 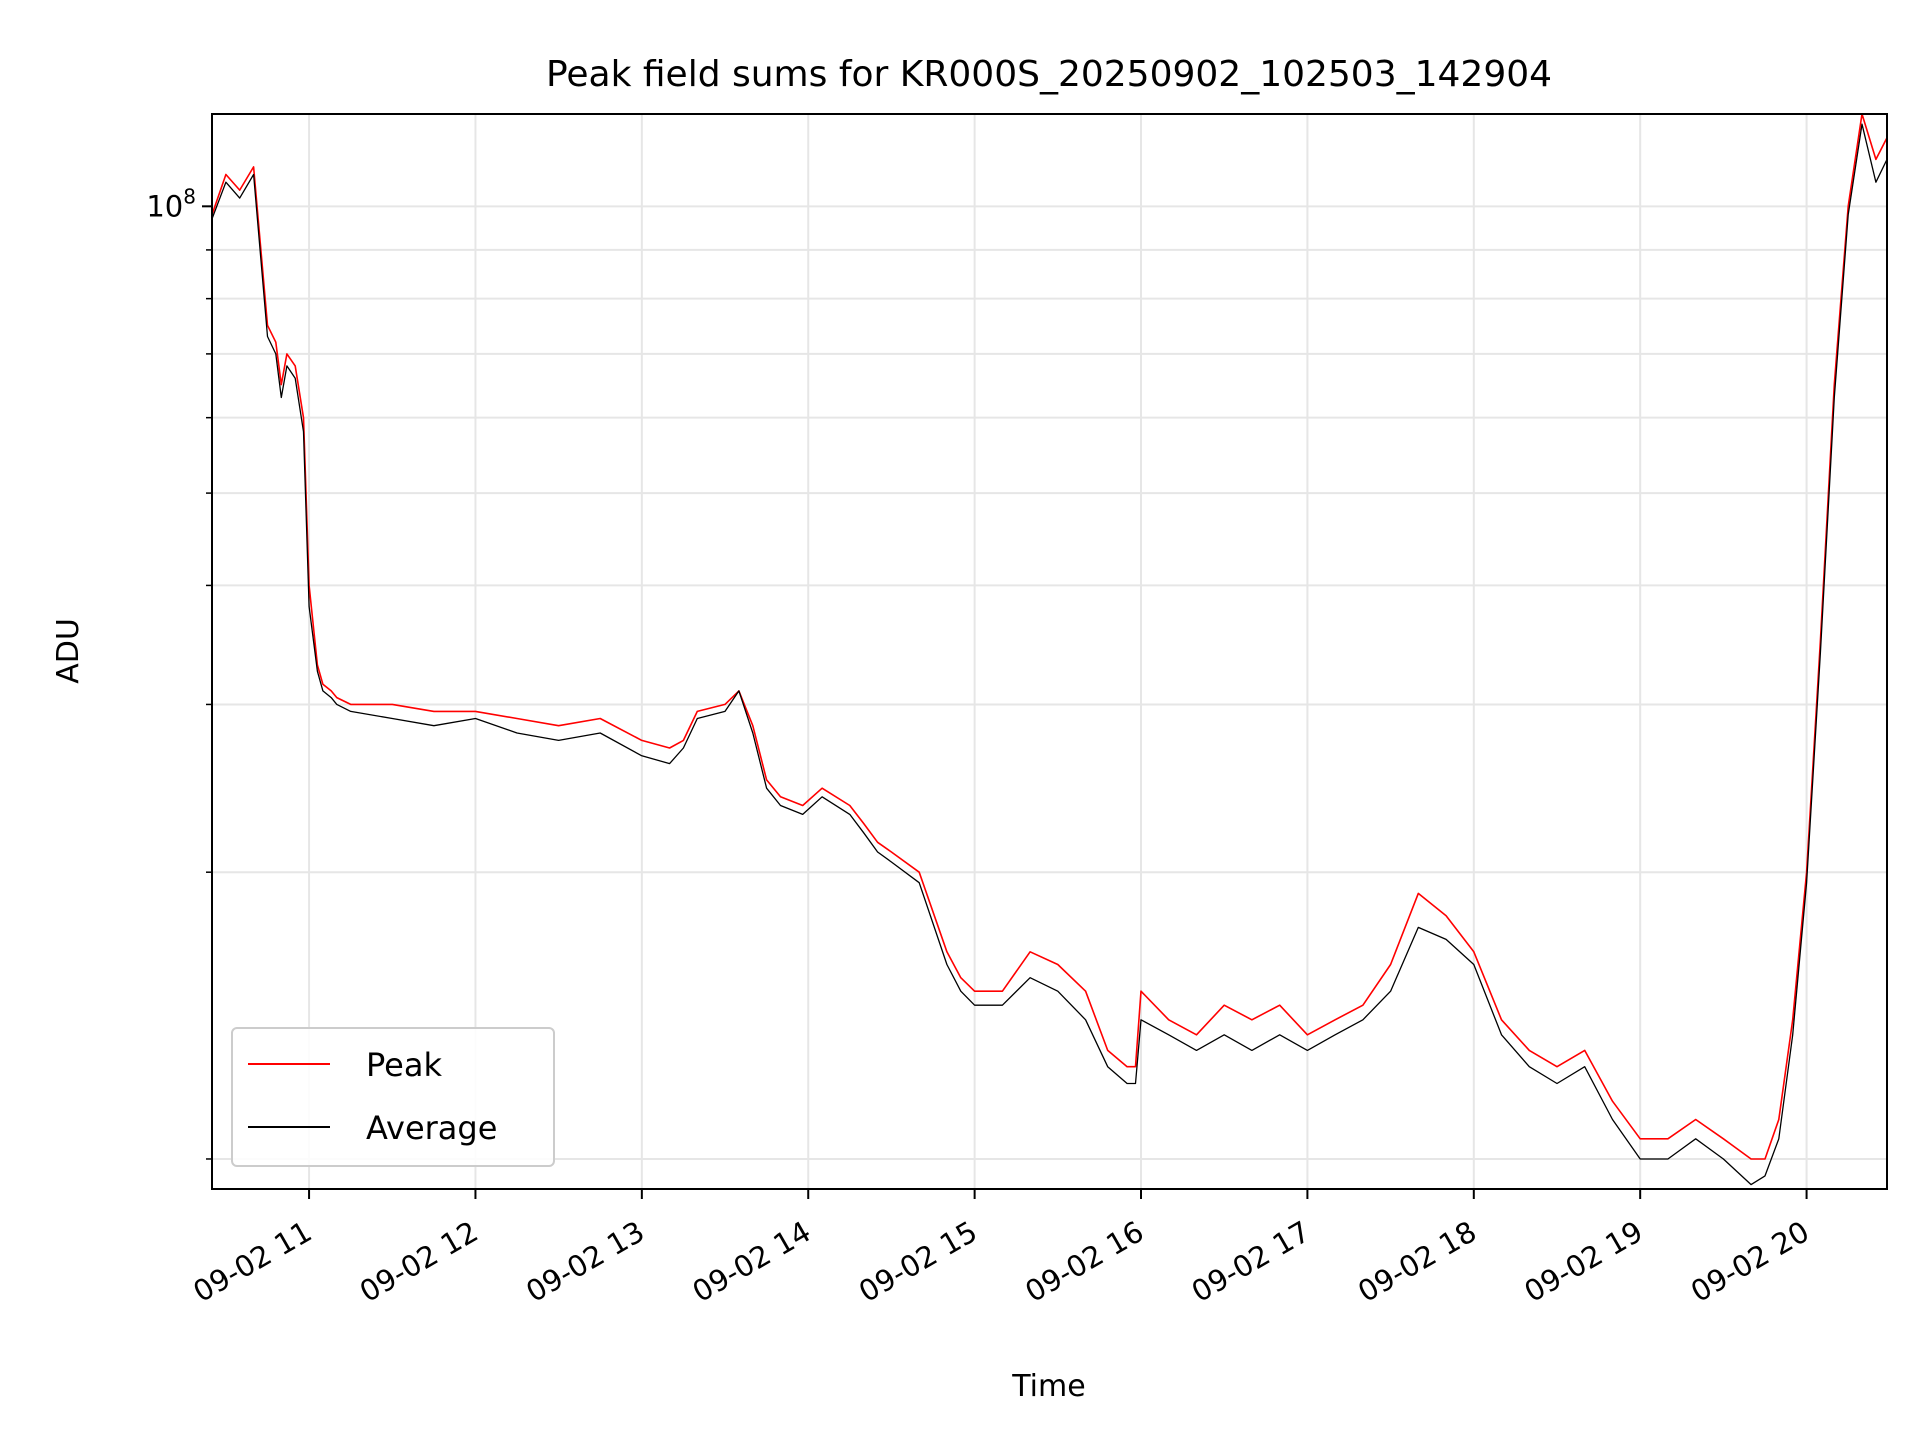 What do you see at coordinates (431, 1128) in the screenshot?
I see `legend-average-label: Average` at bounding box center [431, 1128].